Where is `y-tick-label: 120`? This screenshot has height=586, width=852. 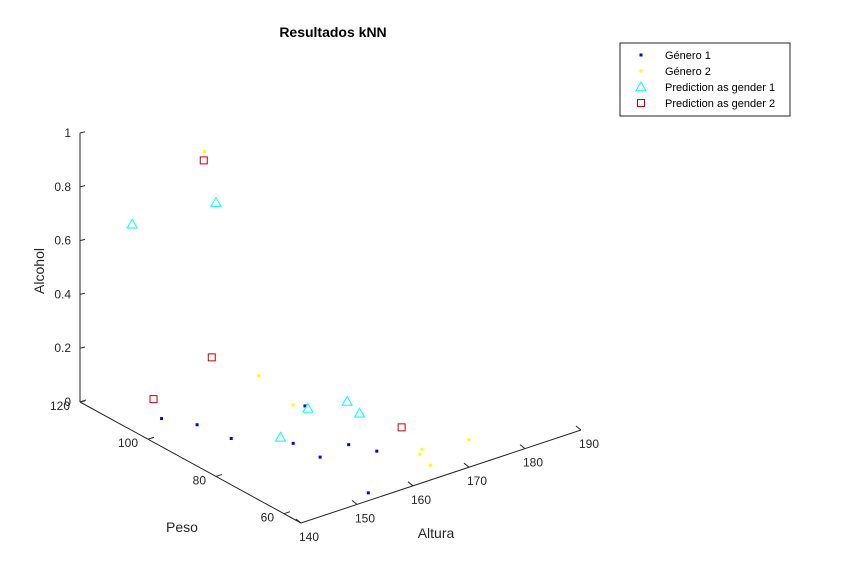 y-tick-label: 120 is located at coordinates (60, 406).